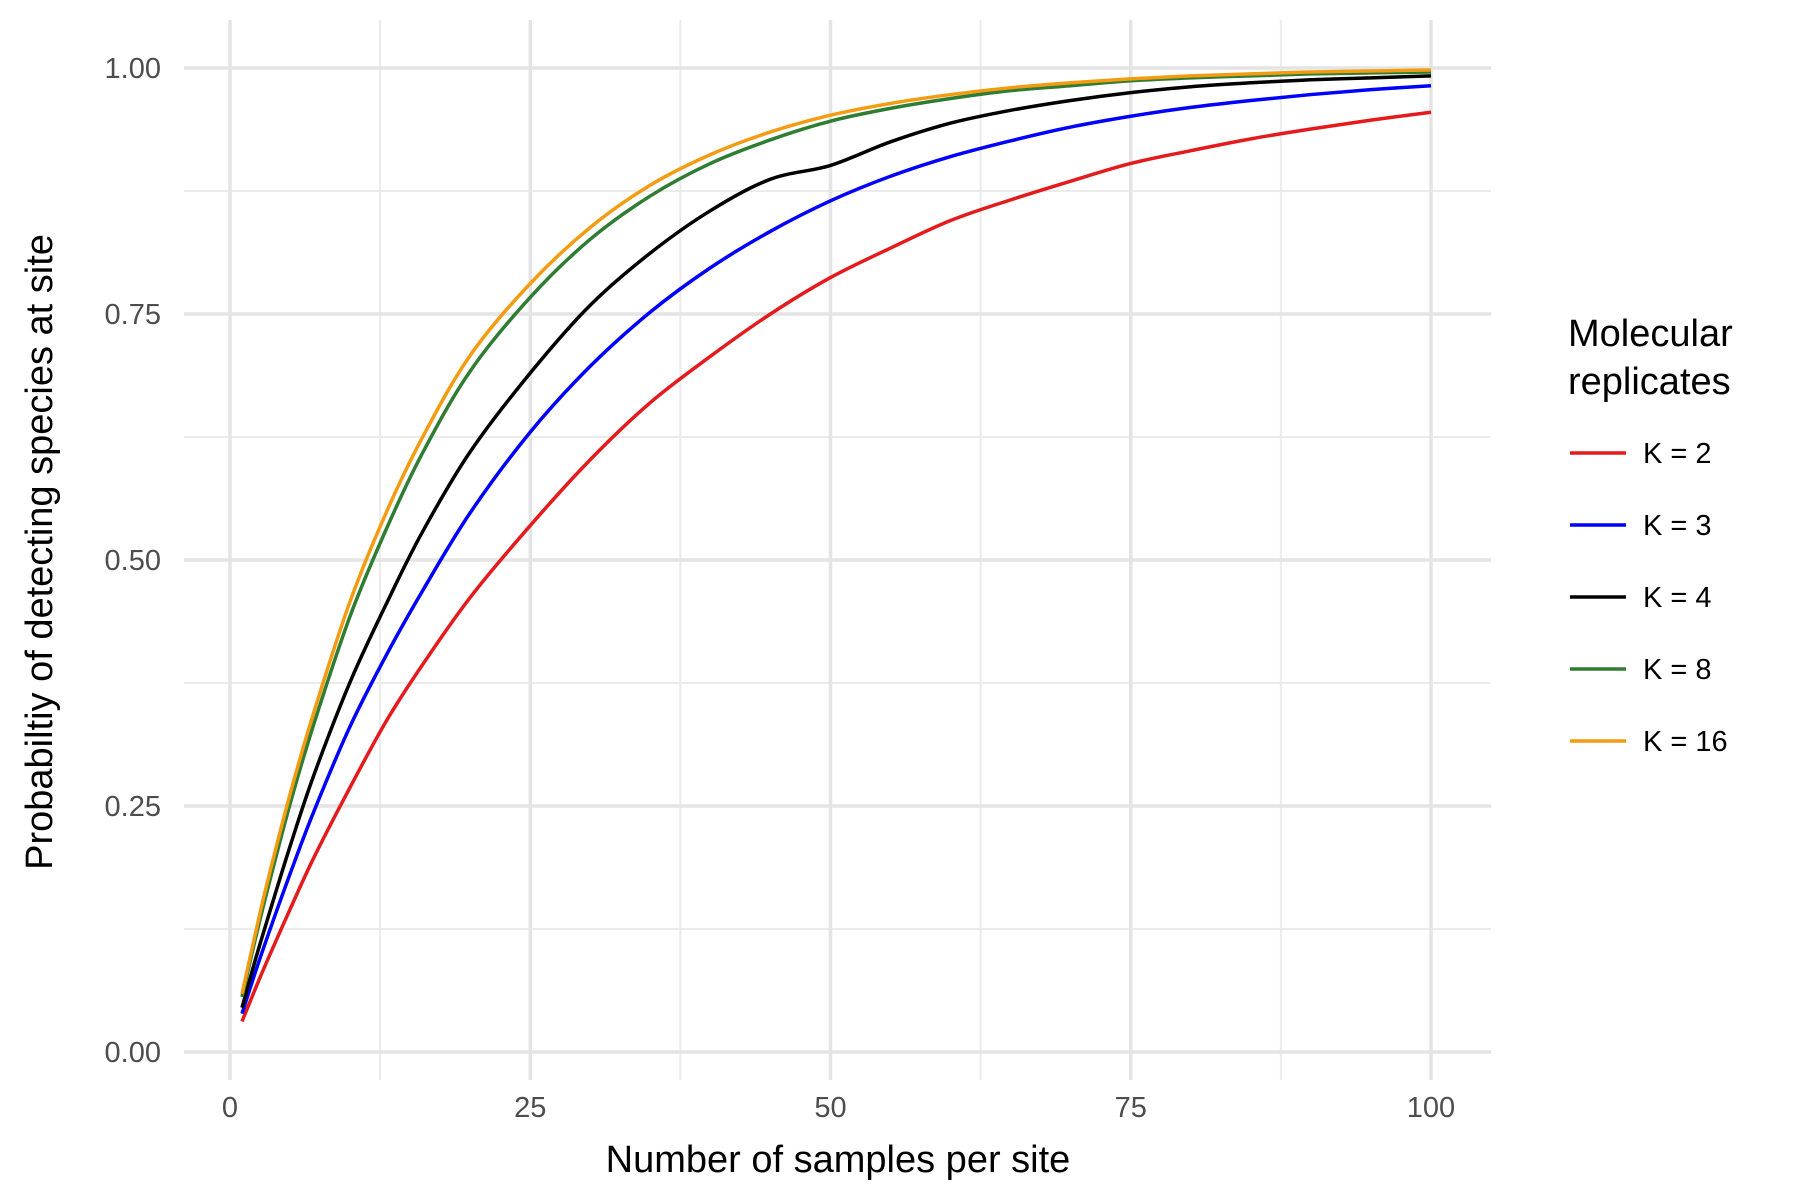 Image resolution: width=1800 pixels, height=1200 pixels. What do you see at coordinates (1641, 454) in the screenshot?
I see `legend-item: K = 2` at bounding box center [1641, 454].